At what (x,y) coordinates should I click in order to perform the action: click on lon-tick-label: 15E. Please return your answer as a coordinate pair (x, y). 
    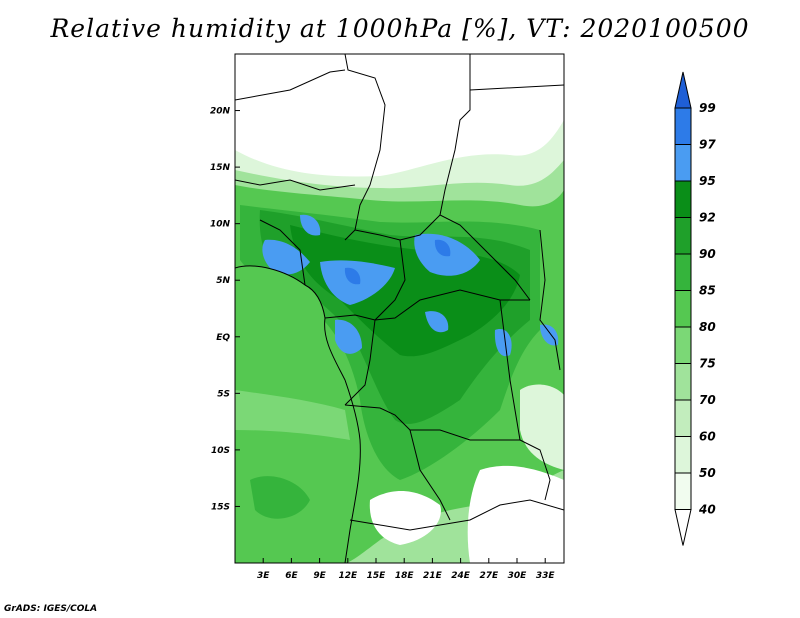
    Looking at the image, I should click on (377, 576).